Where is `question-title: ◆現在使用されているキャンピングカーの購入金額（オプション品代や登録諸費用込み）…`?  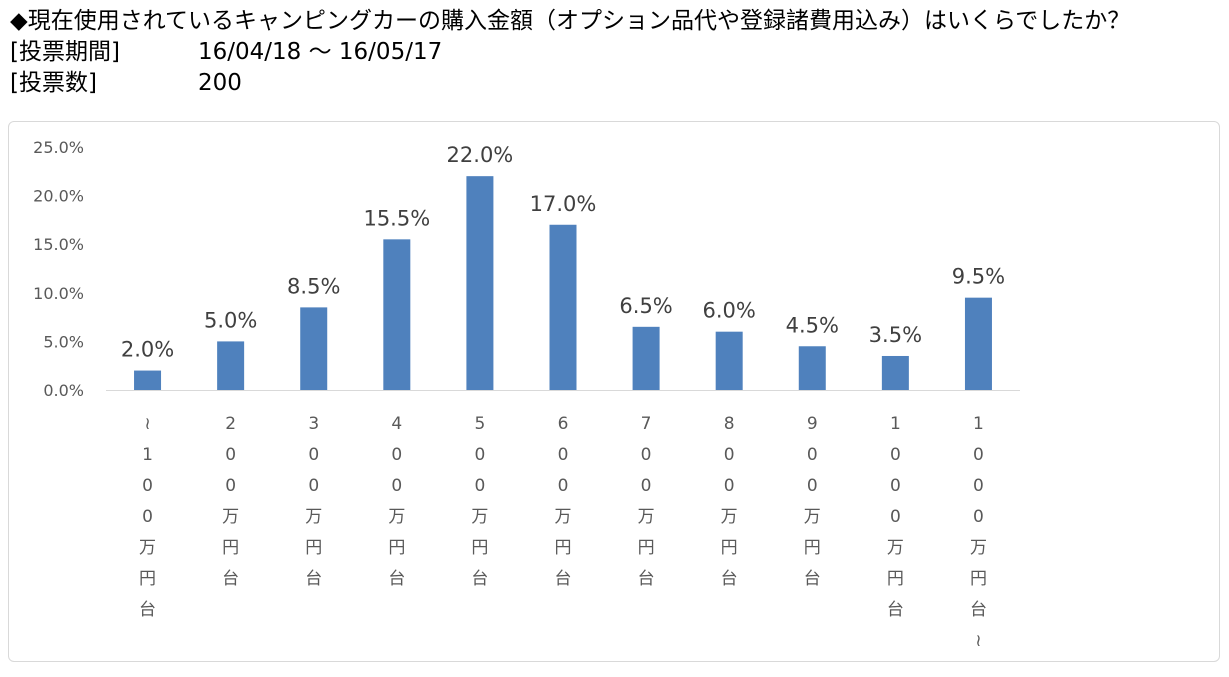 question-title: ◆現在使用されているキャンピングカーの購入金額（オプション品代や登録諸費用込み）… is located at coordinates (570, 21).